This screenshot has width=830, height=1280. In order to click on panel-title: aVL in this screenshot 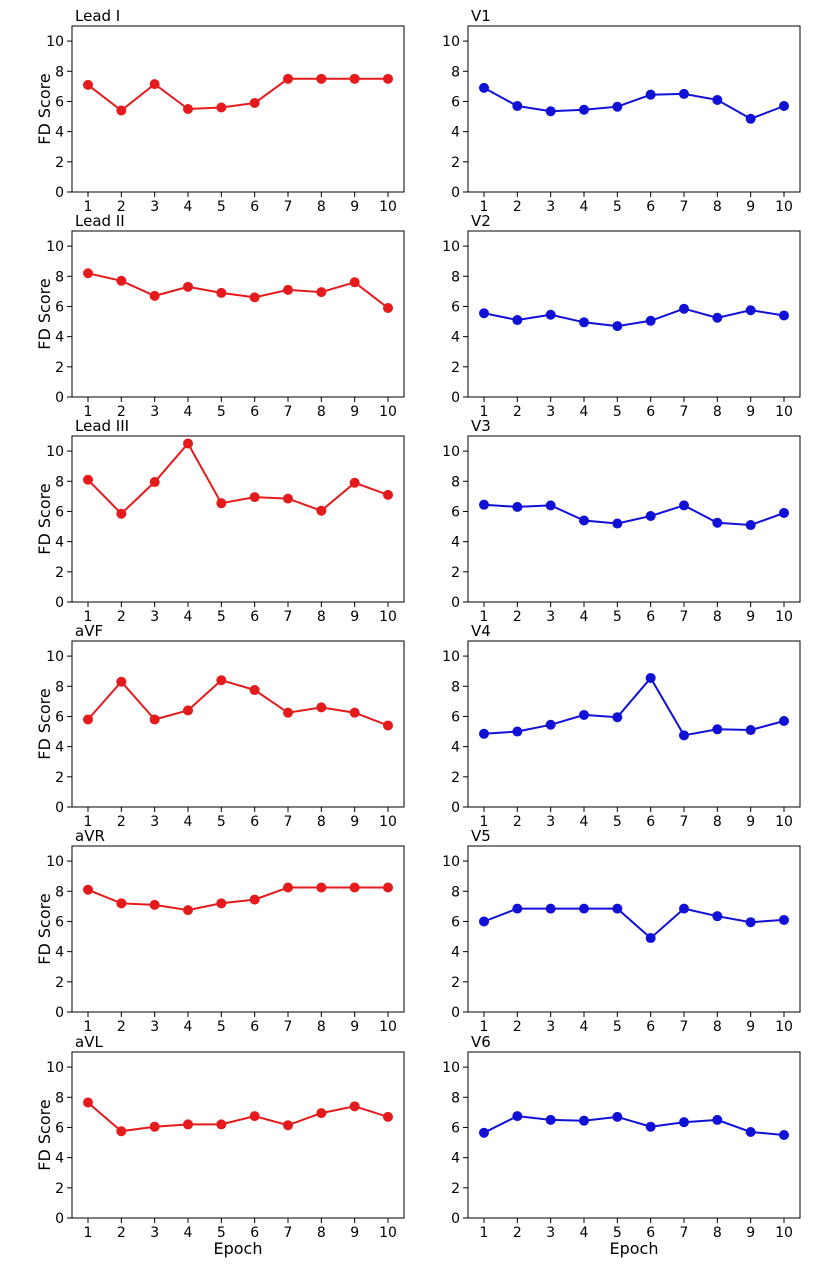, I will do `click(89, 1042)`.